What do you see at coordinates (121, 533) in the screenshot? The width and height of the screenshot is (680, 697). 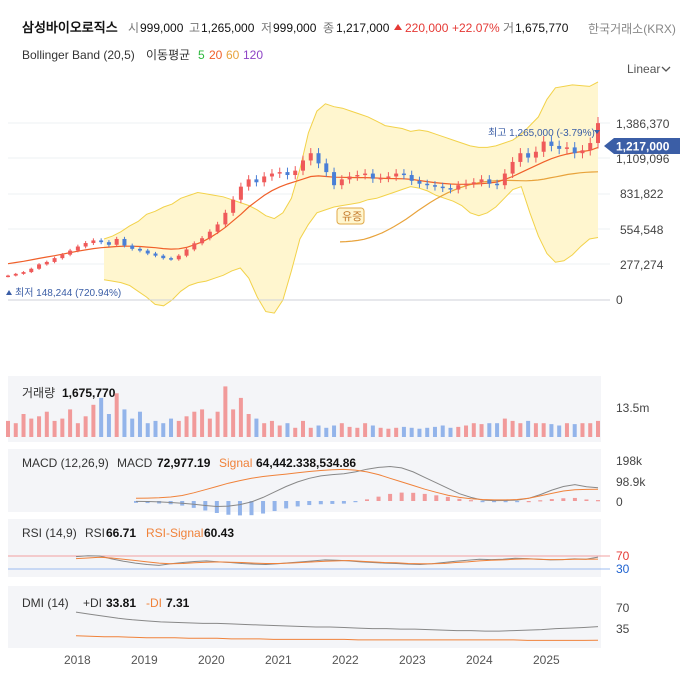 I see `rsi-value: 66.71` at bounding box center [121, 533].